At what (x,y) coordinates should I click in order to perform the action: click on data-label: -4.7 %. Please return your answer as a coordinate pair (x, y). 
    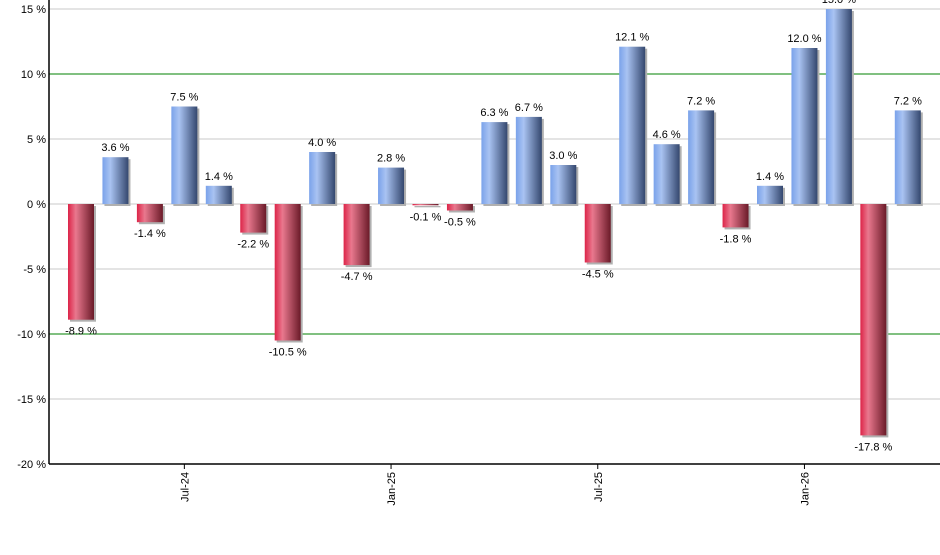
    Looking at the image, I should click on (357, 277).